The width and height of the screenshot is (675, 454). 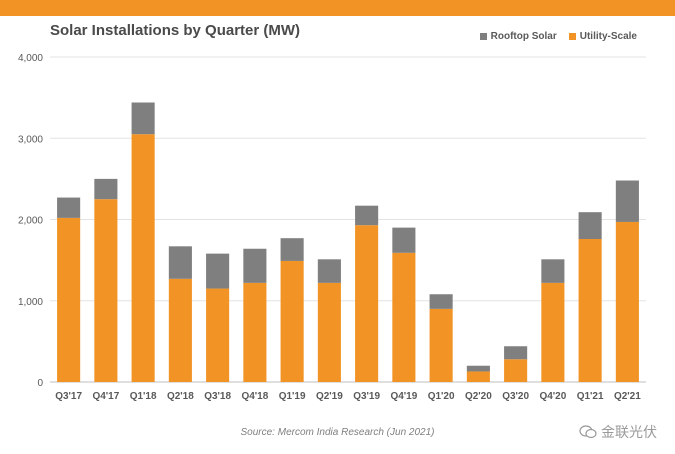 I want to click on x-tick-label: Q3'18, so click(x=217, y=396).